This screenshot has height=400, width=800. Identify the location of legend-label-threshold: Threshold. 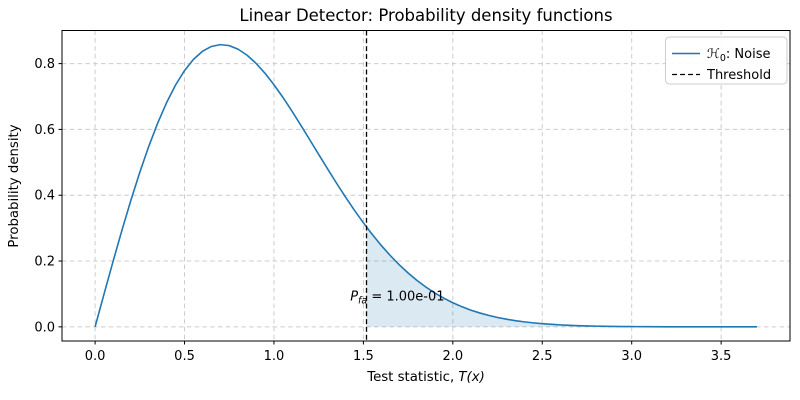
(738, 75).